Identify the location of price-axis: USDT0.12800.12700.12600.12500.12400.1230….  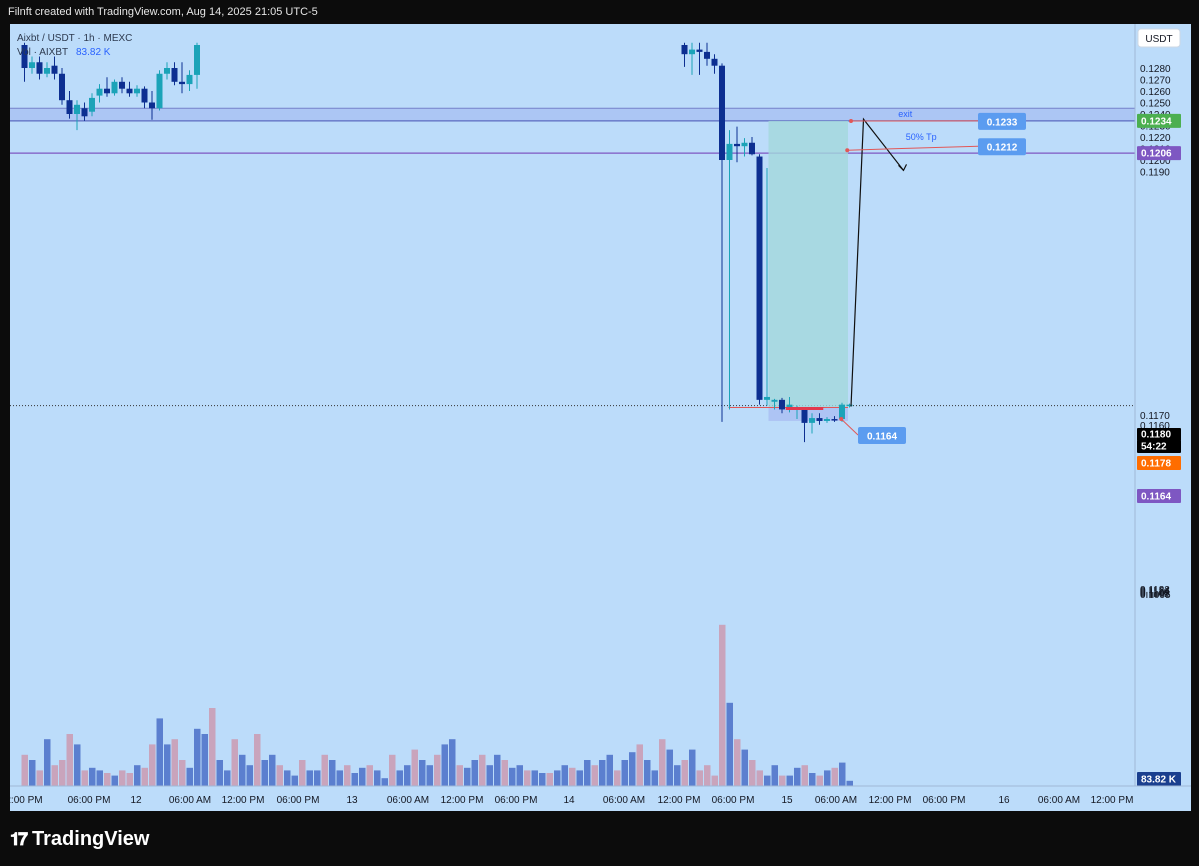
(1162, 417).